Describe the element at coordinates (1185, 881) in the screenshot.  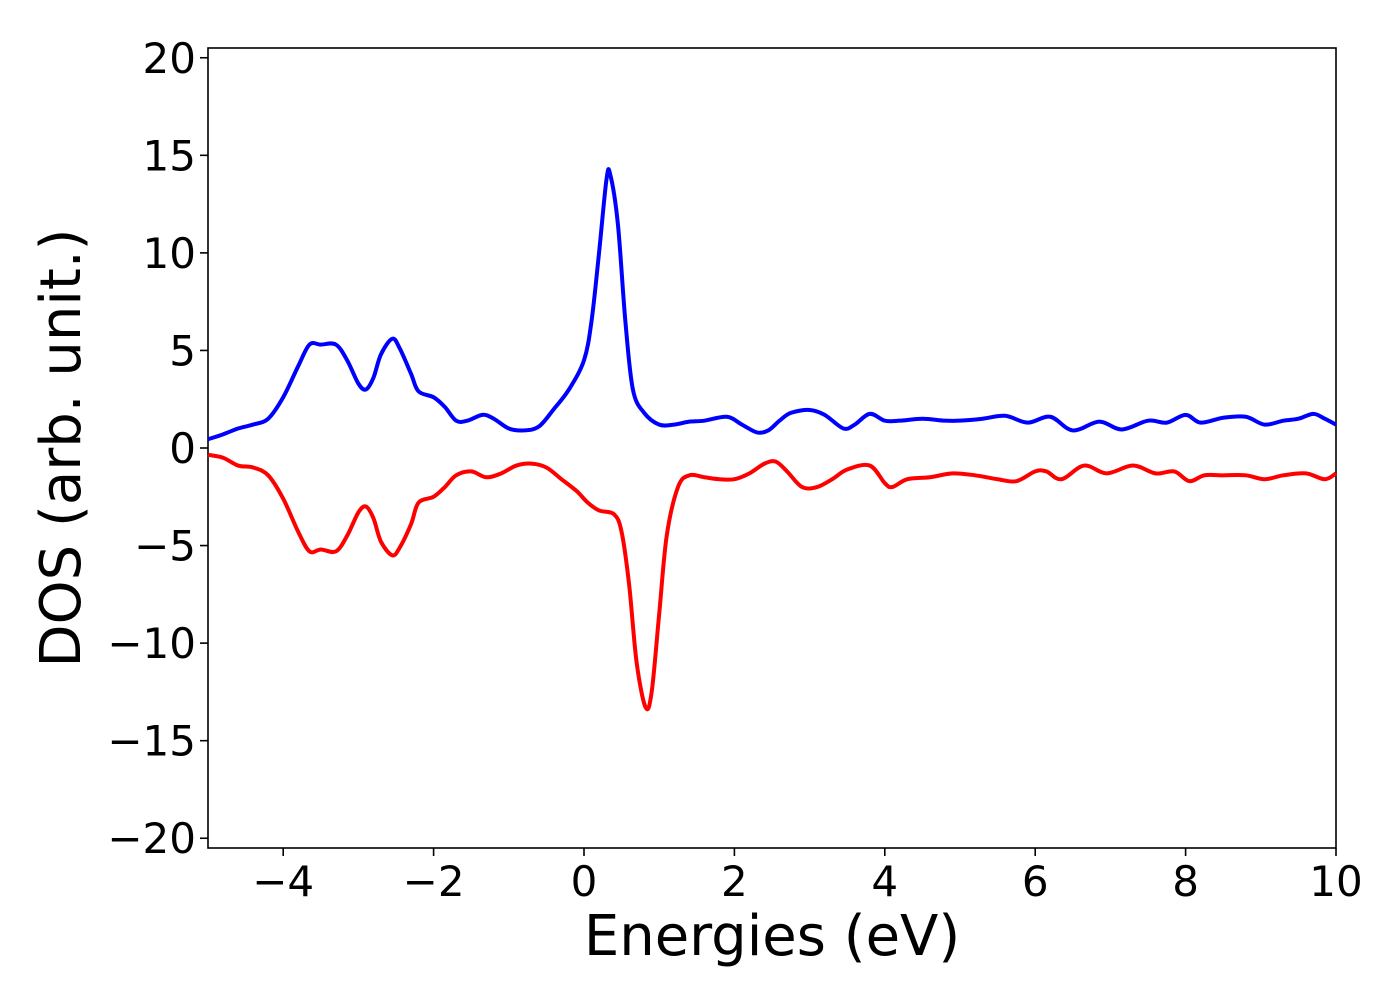
I see `x-tick-label: 8` at that location.